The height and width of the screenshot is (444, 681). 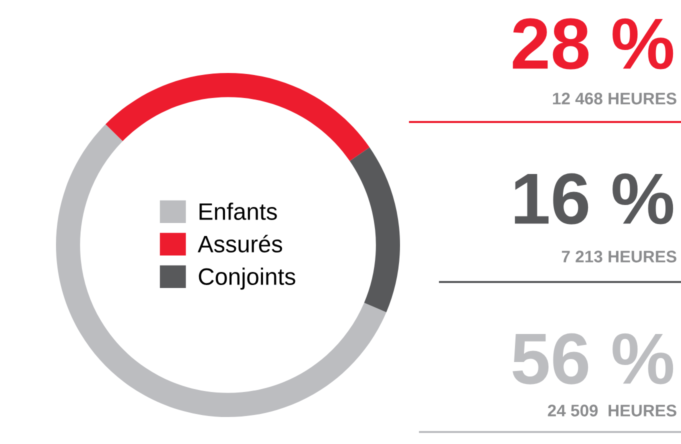 What do you see at coordinates (247, 279) in the screenshot?
I see `legend-label: Conjoints` at bounding box center [247, 279].